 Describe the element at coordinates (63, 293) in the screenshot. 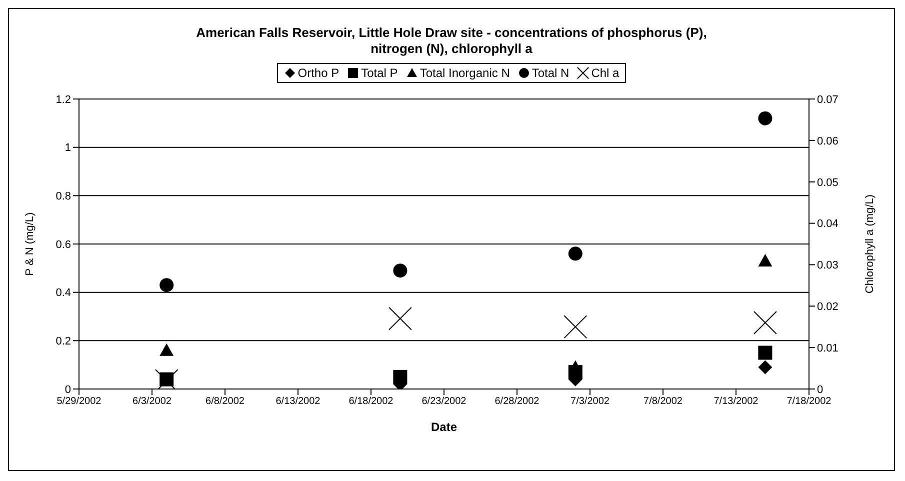

I see `y-tick-label: 0.4` at that location.